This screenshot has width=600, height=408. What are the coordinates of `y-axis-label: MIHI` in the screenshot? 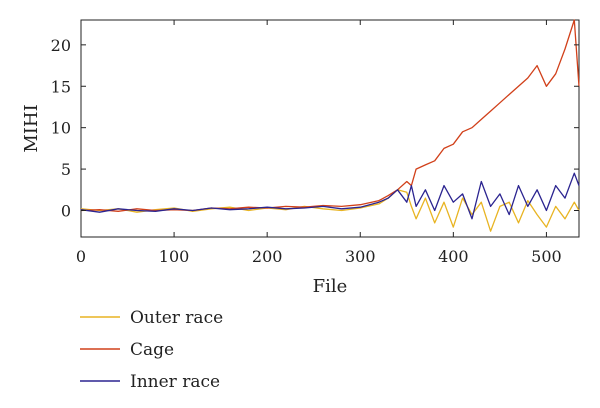 It's located at (31, 128).